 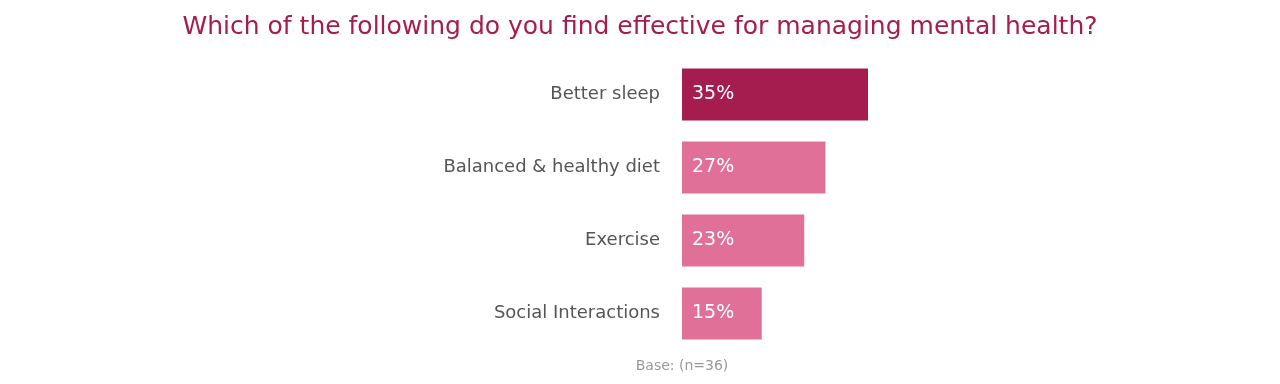 What do you see at coordinates (622, 239) in the screenshot?
I see `y-tick-label: Exercise` at bounding box center [622, 239].